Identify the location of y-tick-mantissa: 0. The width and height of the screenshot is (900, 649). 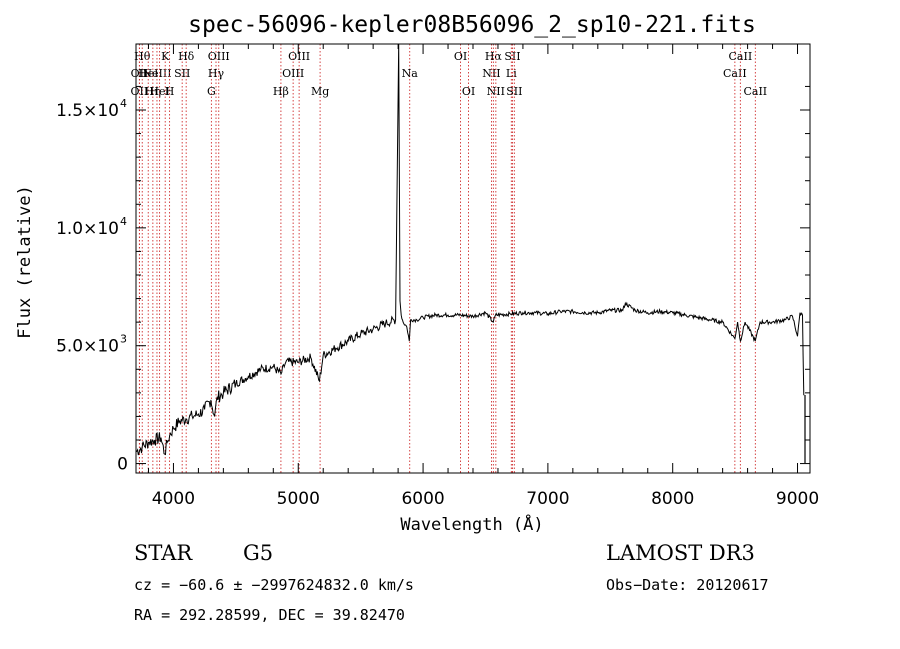
(122, 465).